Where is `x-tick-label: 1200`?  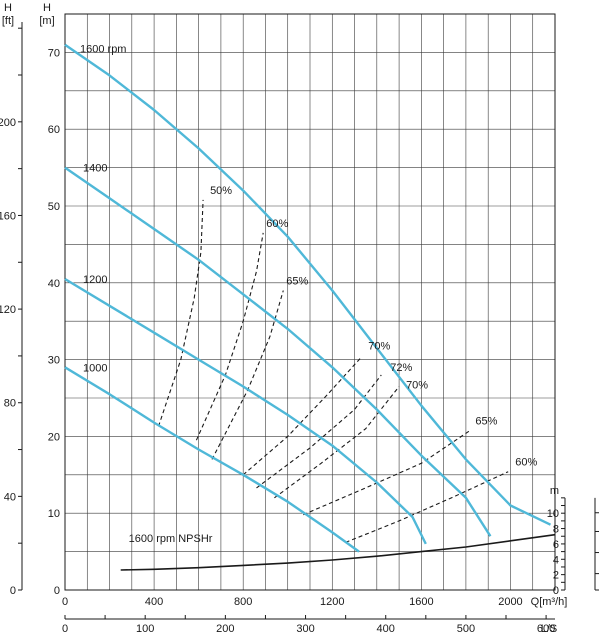 x-tick-label: 1200 is located at coordinates (332, 602).